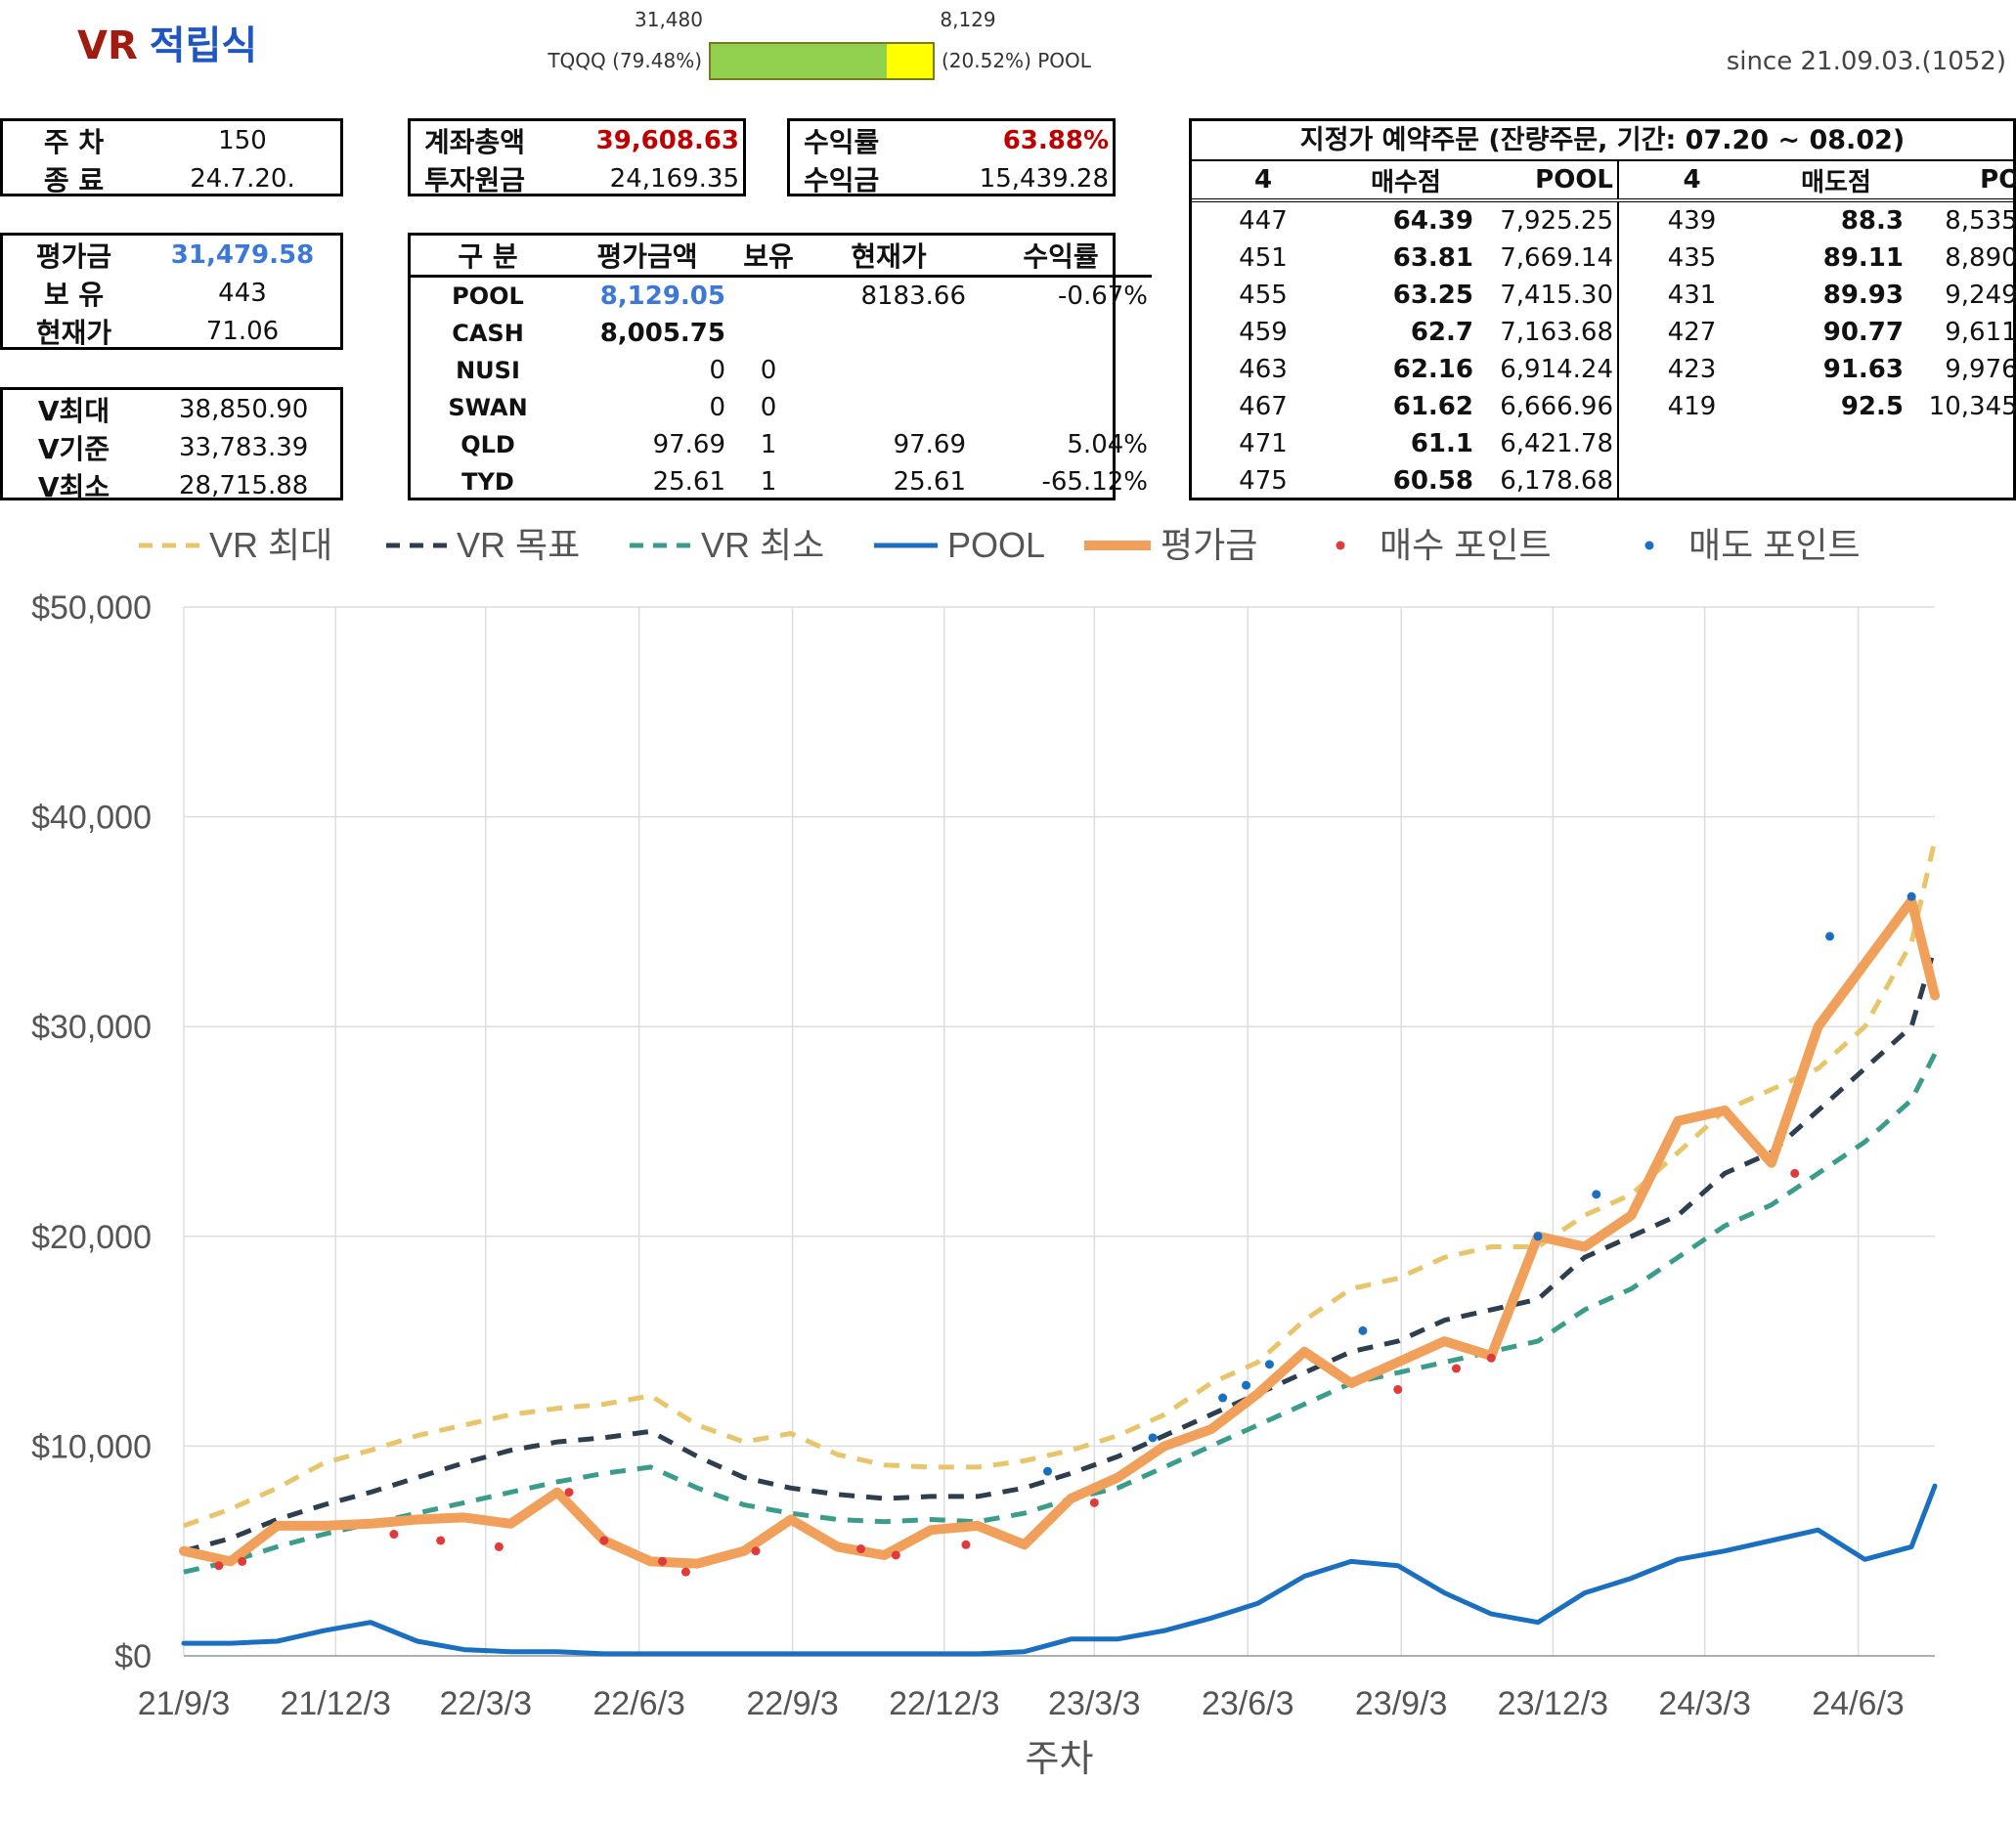 The width and height of the screenshot is (2016, 1824). What do you see at coordinates (577, 178) in the screenshot?
I see `box-row: 투자원금 24,169.35` at bounding box center [577, 178].